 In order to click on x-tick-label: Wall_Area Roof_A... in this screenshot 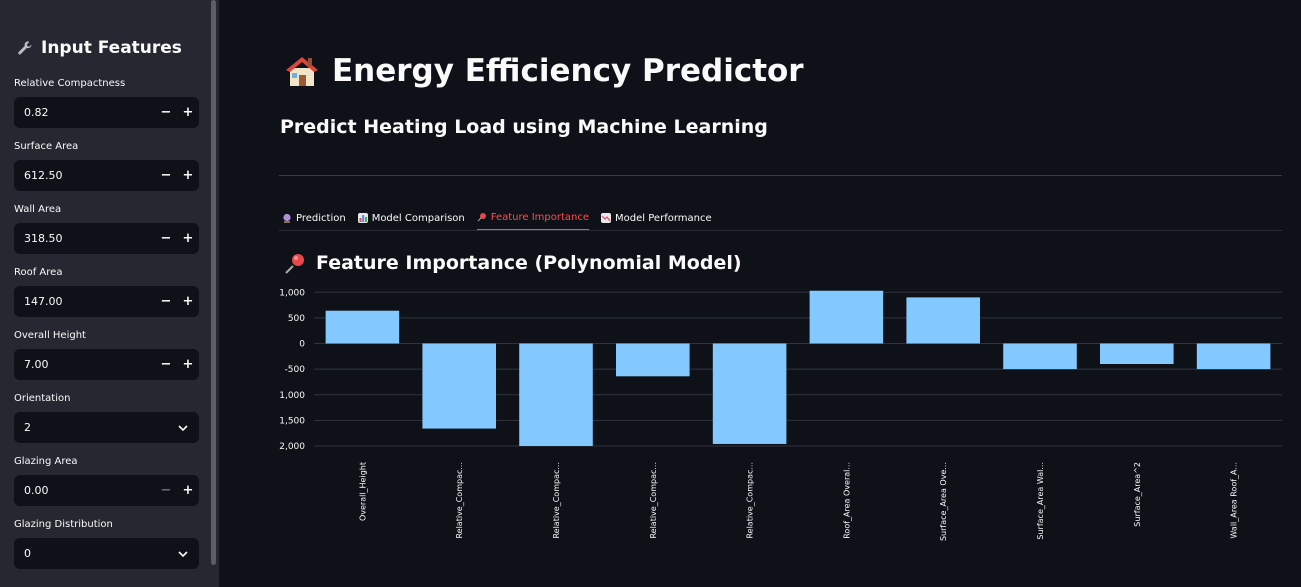, I will do `click(1234, 500)`.